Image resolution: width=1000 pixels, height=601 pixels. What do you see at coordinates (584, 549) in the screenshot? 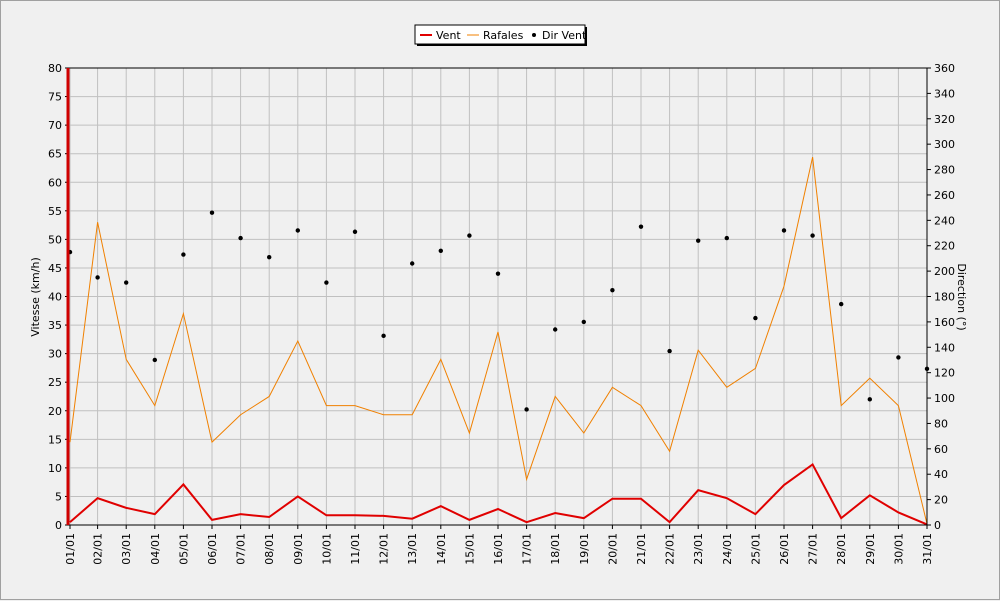
I see `x-tick-label: 19/01` at bounding box center [584, 549].